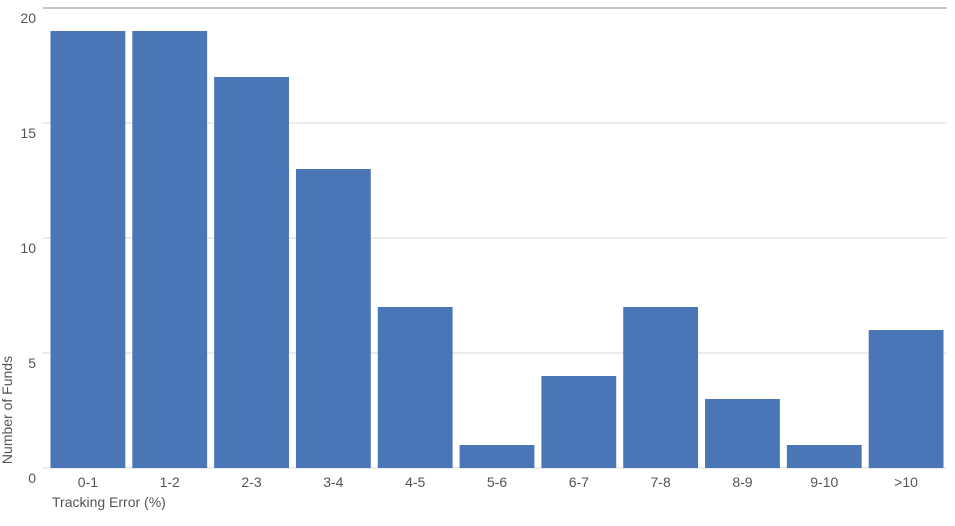 The height and width of the screenshot is (526, 955). Describe the element at coordinates (32, 478) in the screenshot. I see `y-tick-label: 0` at that location.